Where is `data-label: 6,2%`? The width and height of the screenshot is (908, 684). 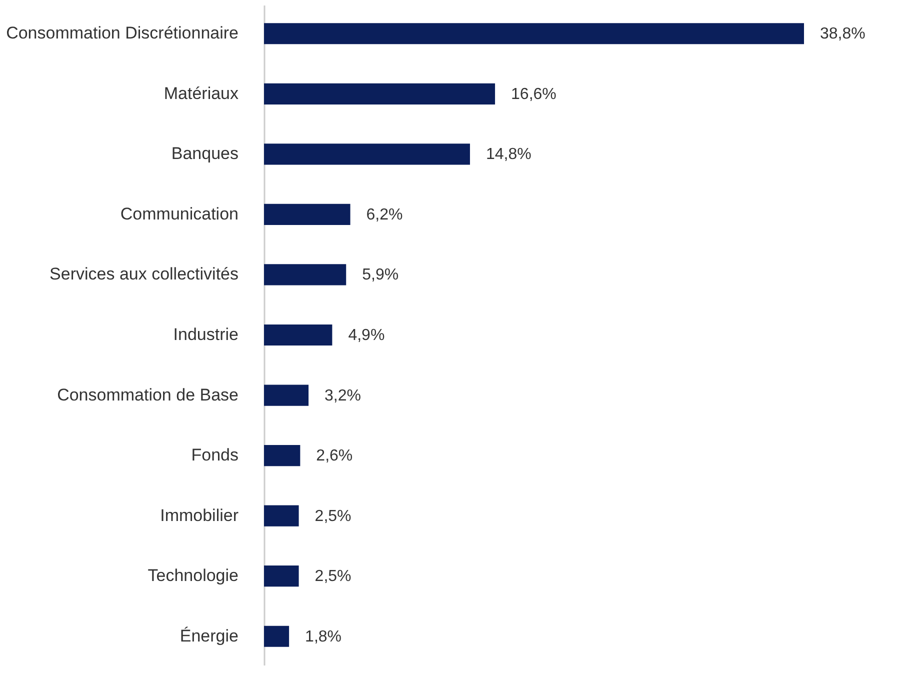
data-label: 6,2% is located at coordinates (384, 215).